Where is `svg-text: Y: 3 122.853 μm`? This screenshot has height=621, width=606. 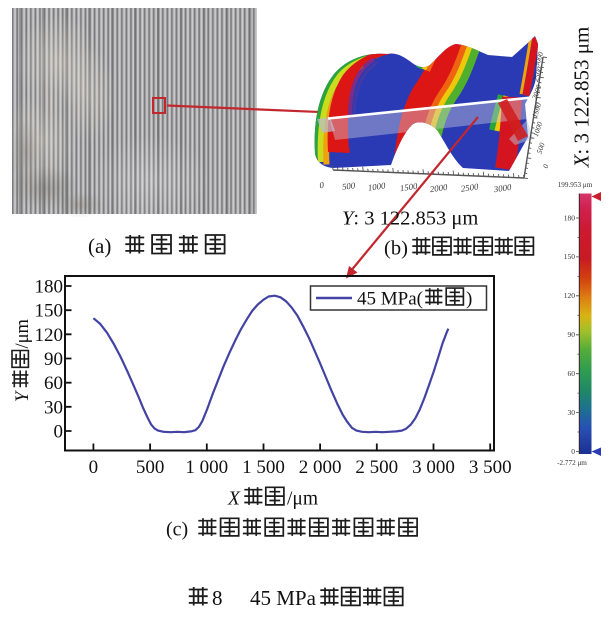
svg-text: Y: 3 122.853 μm is located at coordinates (410, 219).